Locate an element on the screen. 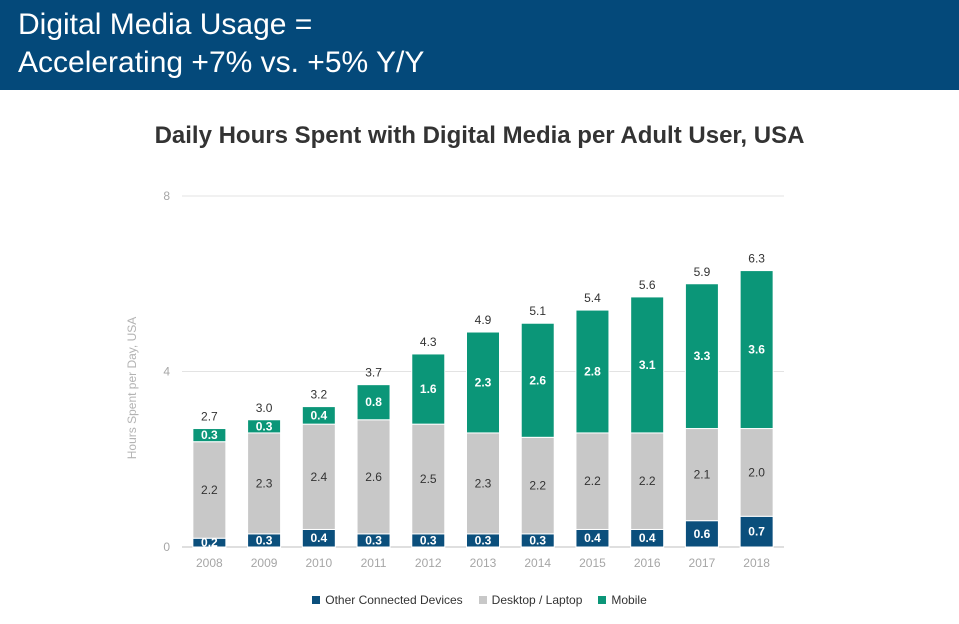  data-label: 0.6 is located at coordinates (702, 534).